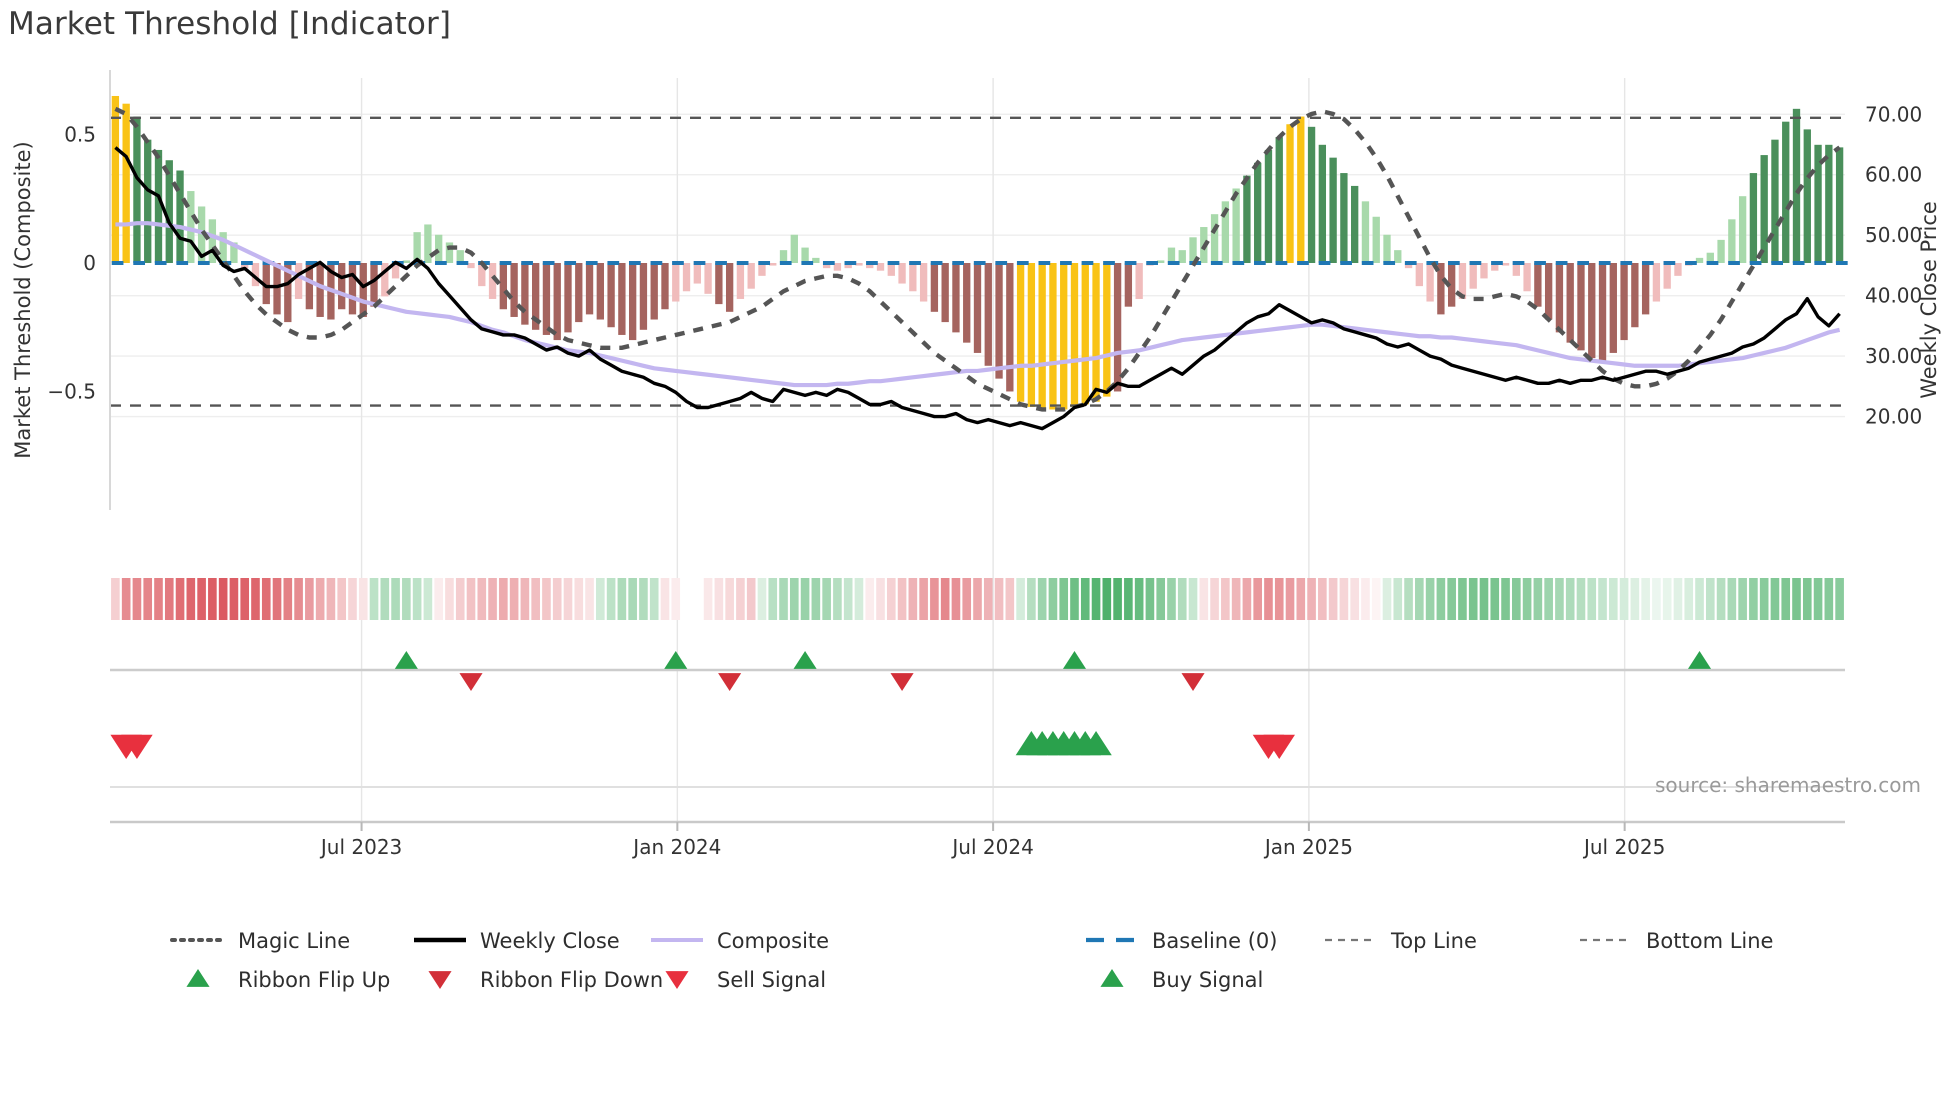 Image resolution: width=1960 pixels, height=1102 pixels. Describe the element at coordinates (771, 980) in the screenshot. I see `legend-label: Sell Signal` at that location.